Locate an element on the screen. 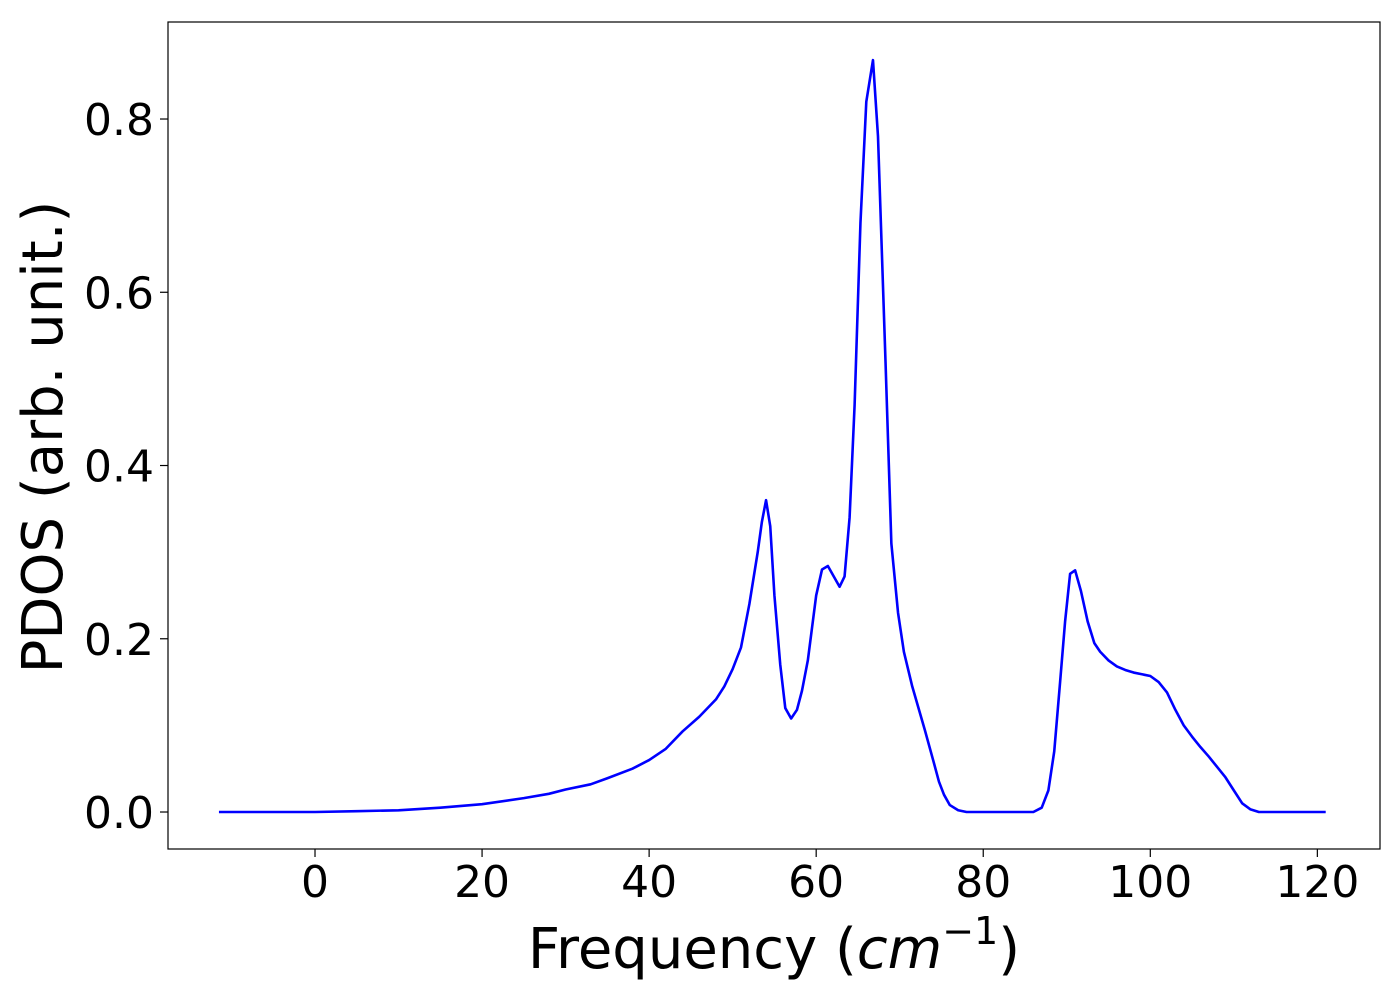  y-axis-label: PDOS (arb. unit.) is located at coordinates (43, 437).